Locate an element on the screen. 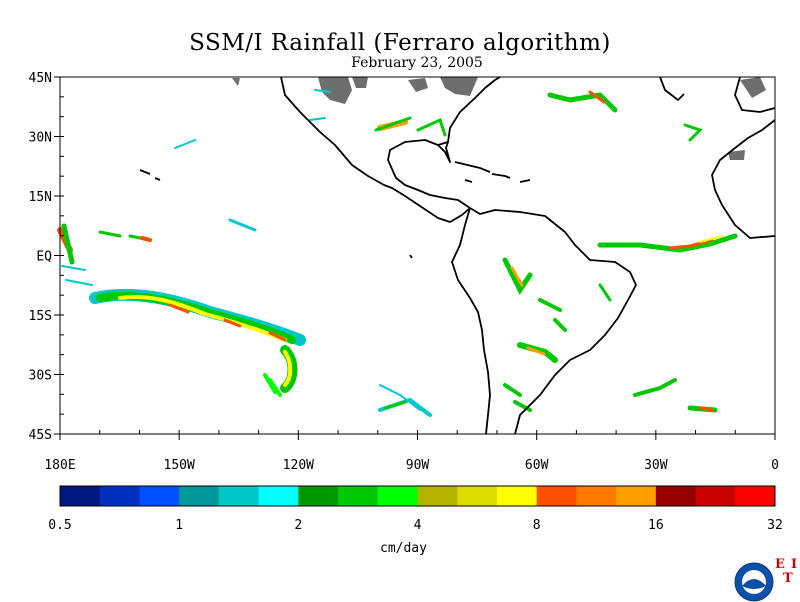  colorbar-tick-label: 32 is located at coordinates (775, 525).